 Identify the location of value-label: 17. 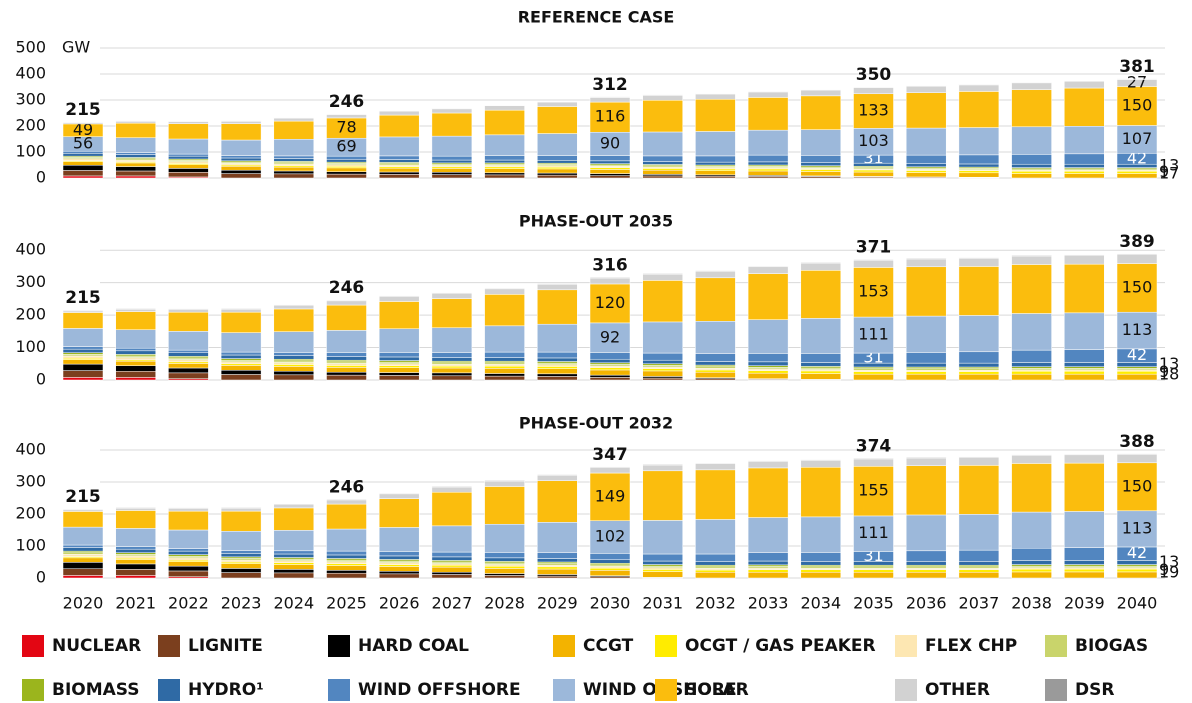
(1169, 172).